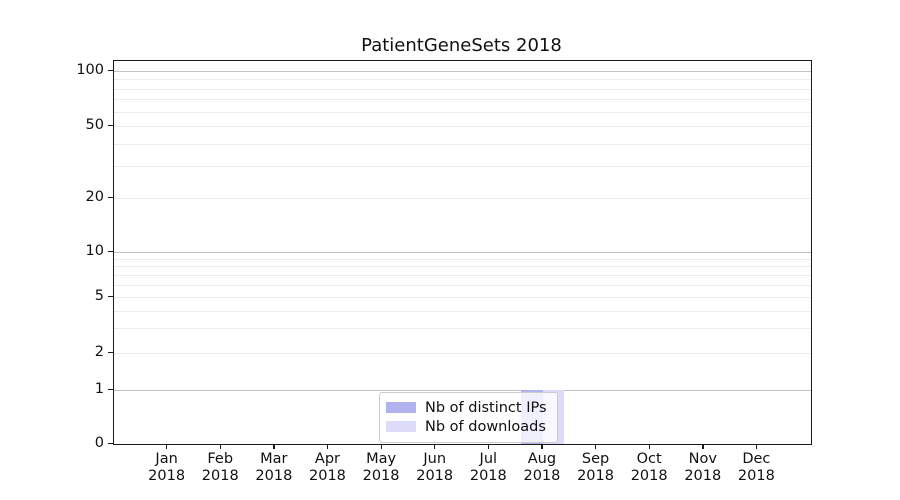 This screenshot has width=900, height=500. I want to click on chart-title: PatientGeneSets 2018, so click(461, 45).